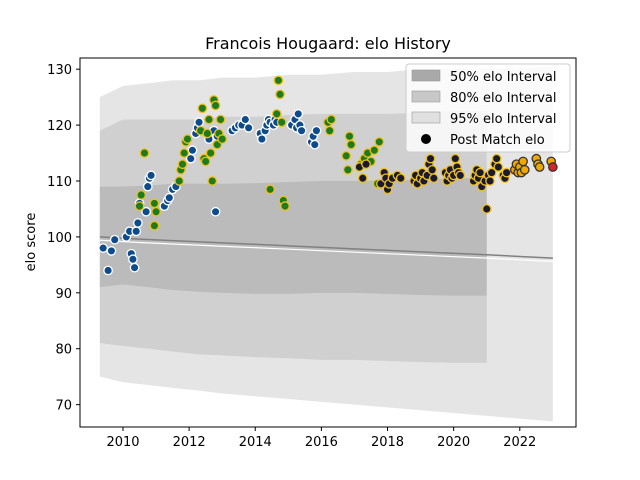  What do you see at coordinates (189, 442) in the screenshot?
I see `x-tick-label: 2012` at bounding box center [189, 442].